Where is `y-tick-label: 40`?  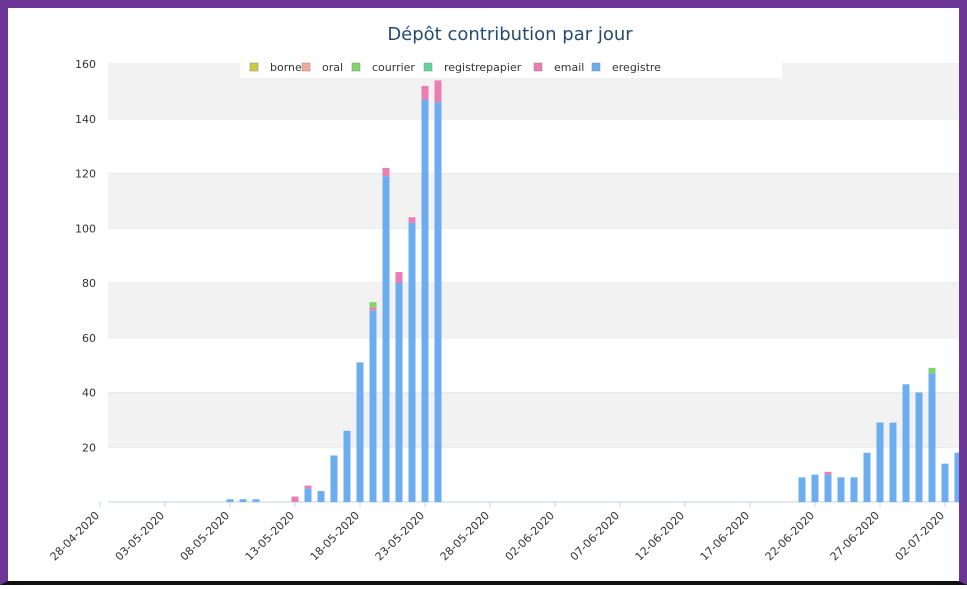 y-tick-label: 40 is located at coordinates (89, 393).